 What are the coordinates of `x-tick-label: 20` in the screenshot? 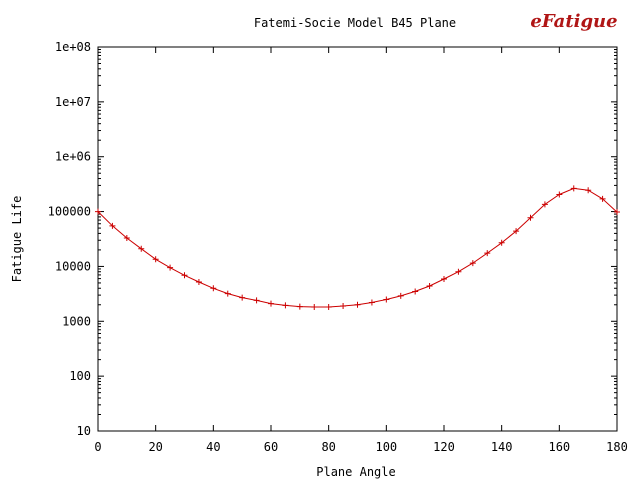 It's located at (155, 447).